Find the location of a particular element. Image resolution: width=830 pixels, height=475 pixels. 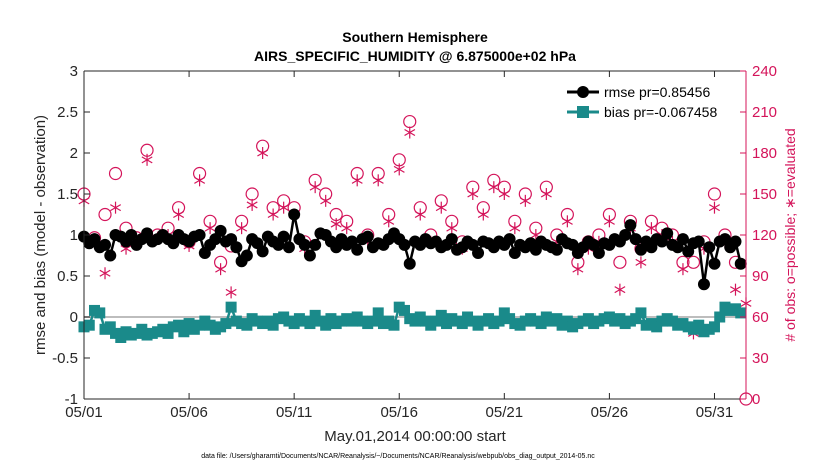

y-tick-label: -1 is located at coordinates (71, 399).